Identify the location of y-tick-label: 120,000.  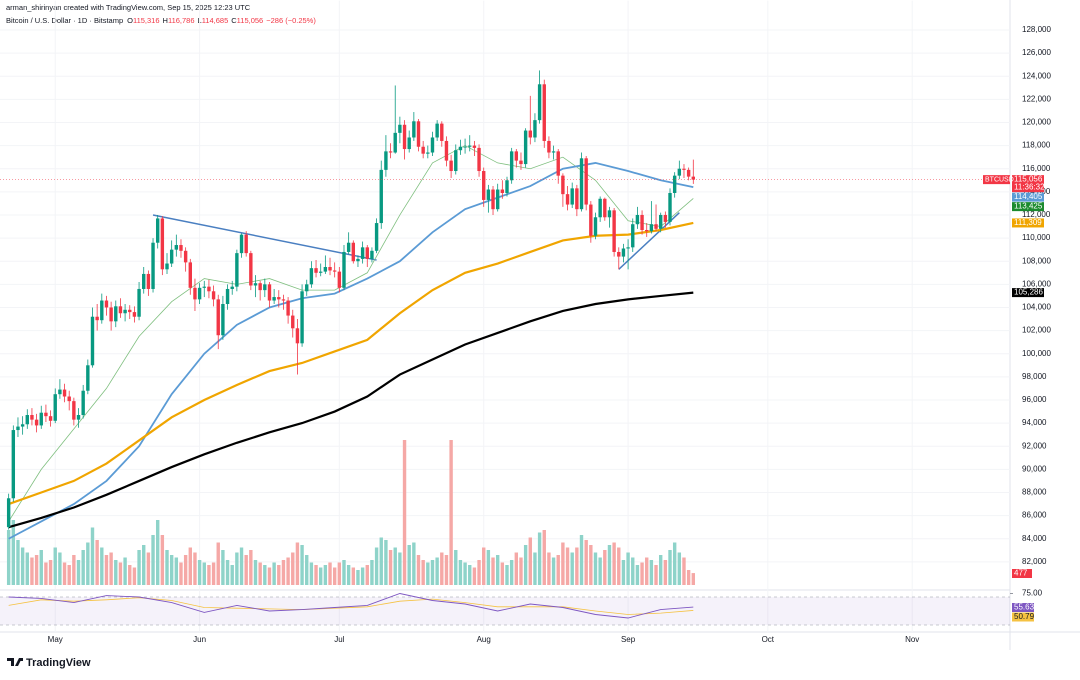
(1036, 122).